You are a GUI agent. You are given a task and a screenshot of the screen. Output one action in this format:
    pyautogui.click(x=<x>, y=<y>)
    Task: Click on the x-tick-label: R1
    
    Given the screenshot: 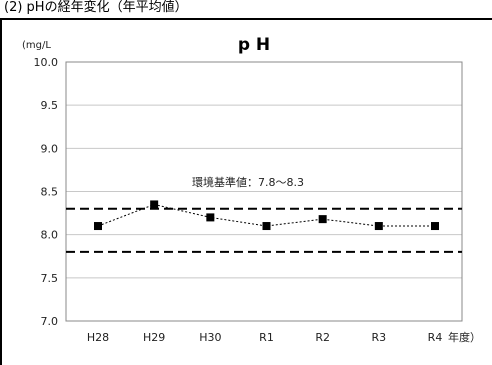 What is the action you would take?
    pyautogui.click(x=266, y=337)
    